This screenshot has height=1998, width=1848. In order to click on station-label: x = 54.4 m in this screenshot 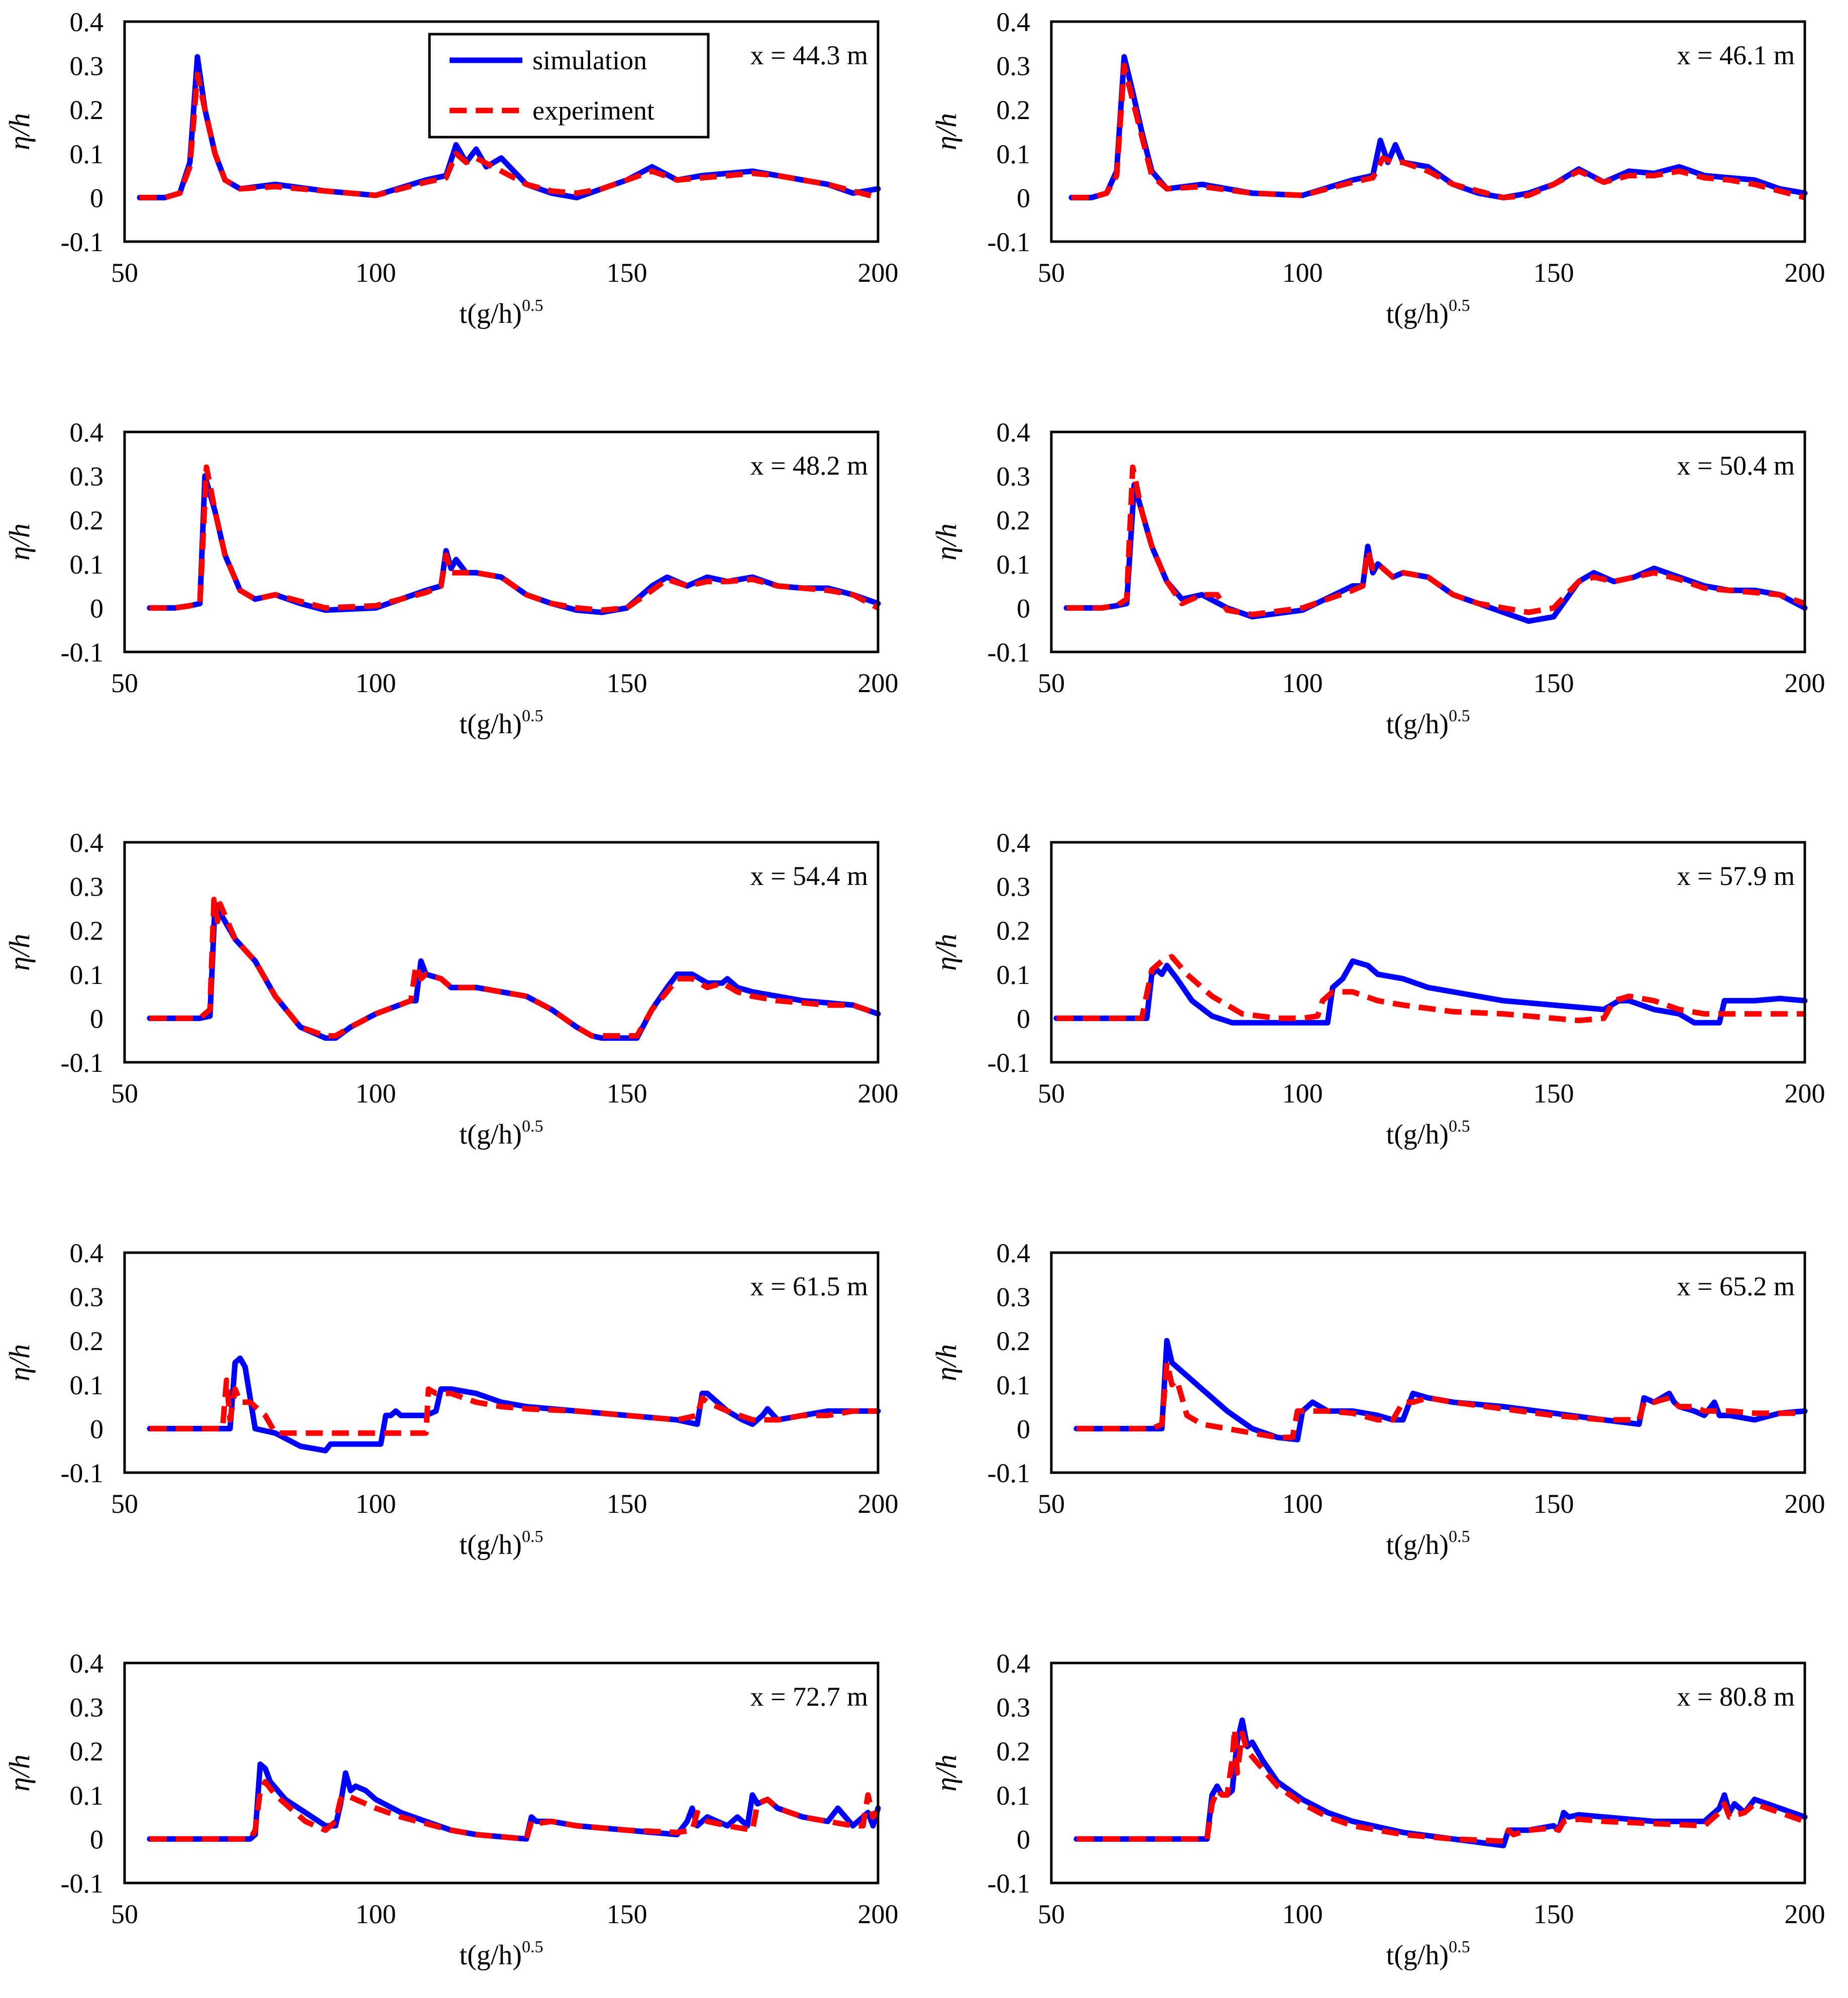, I will do `click(809, 876)`.